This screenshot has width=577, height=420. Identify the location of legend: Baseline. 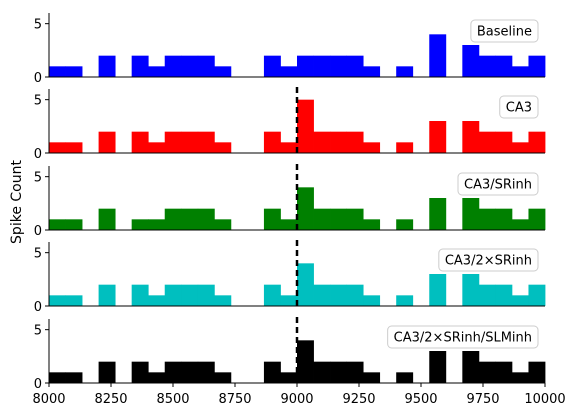
(504, 31).